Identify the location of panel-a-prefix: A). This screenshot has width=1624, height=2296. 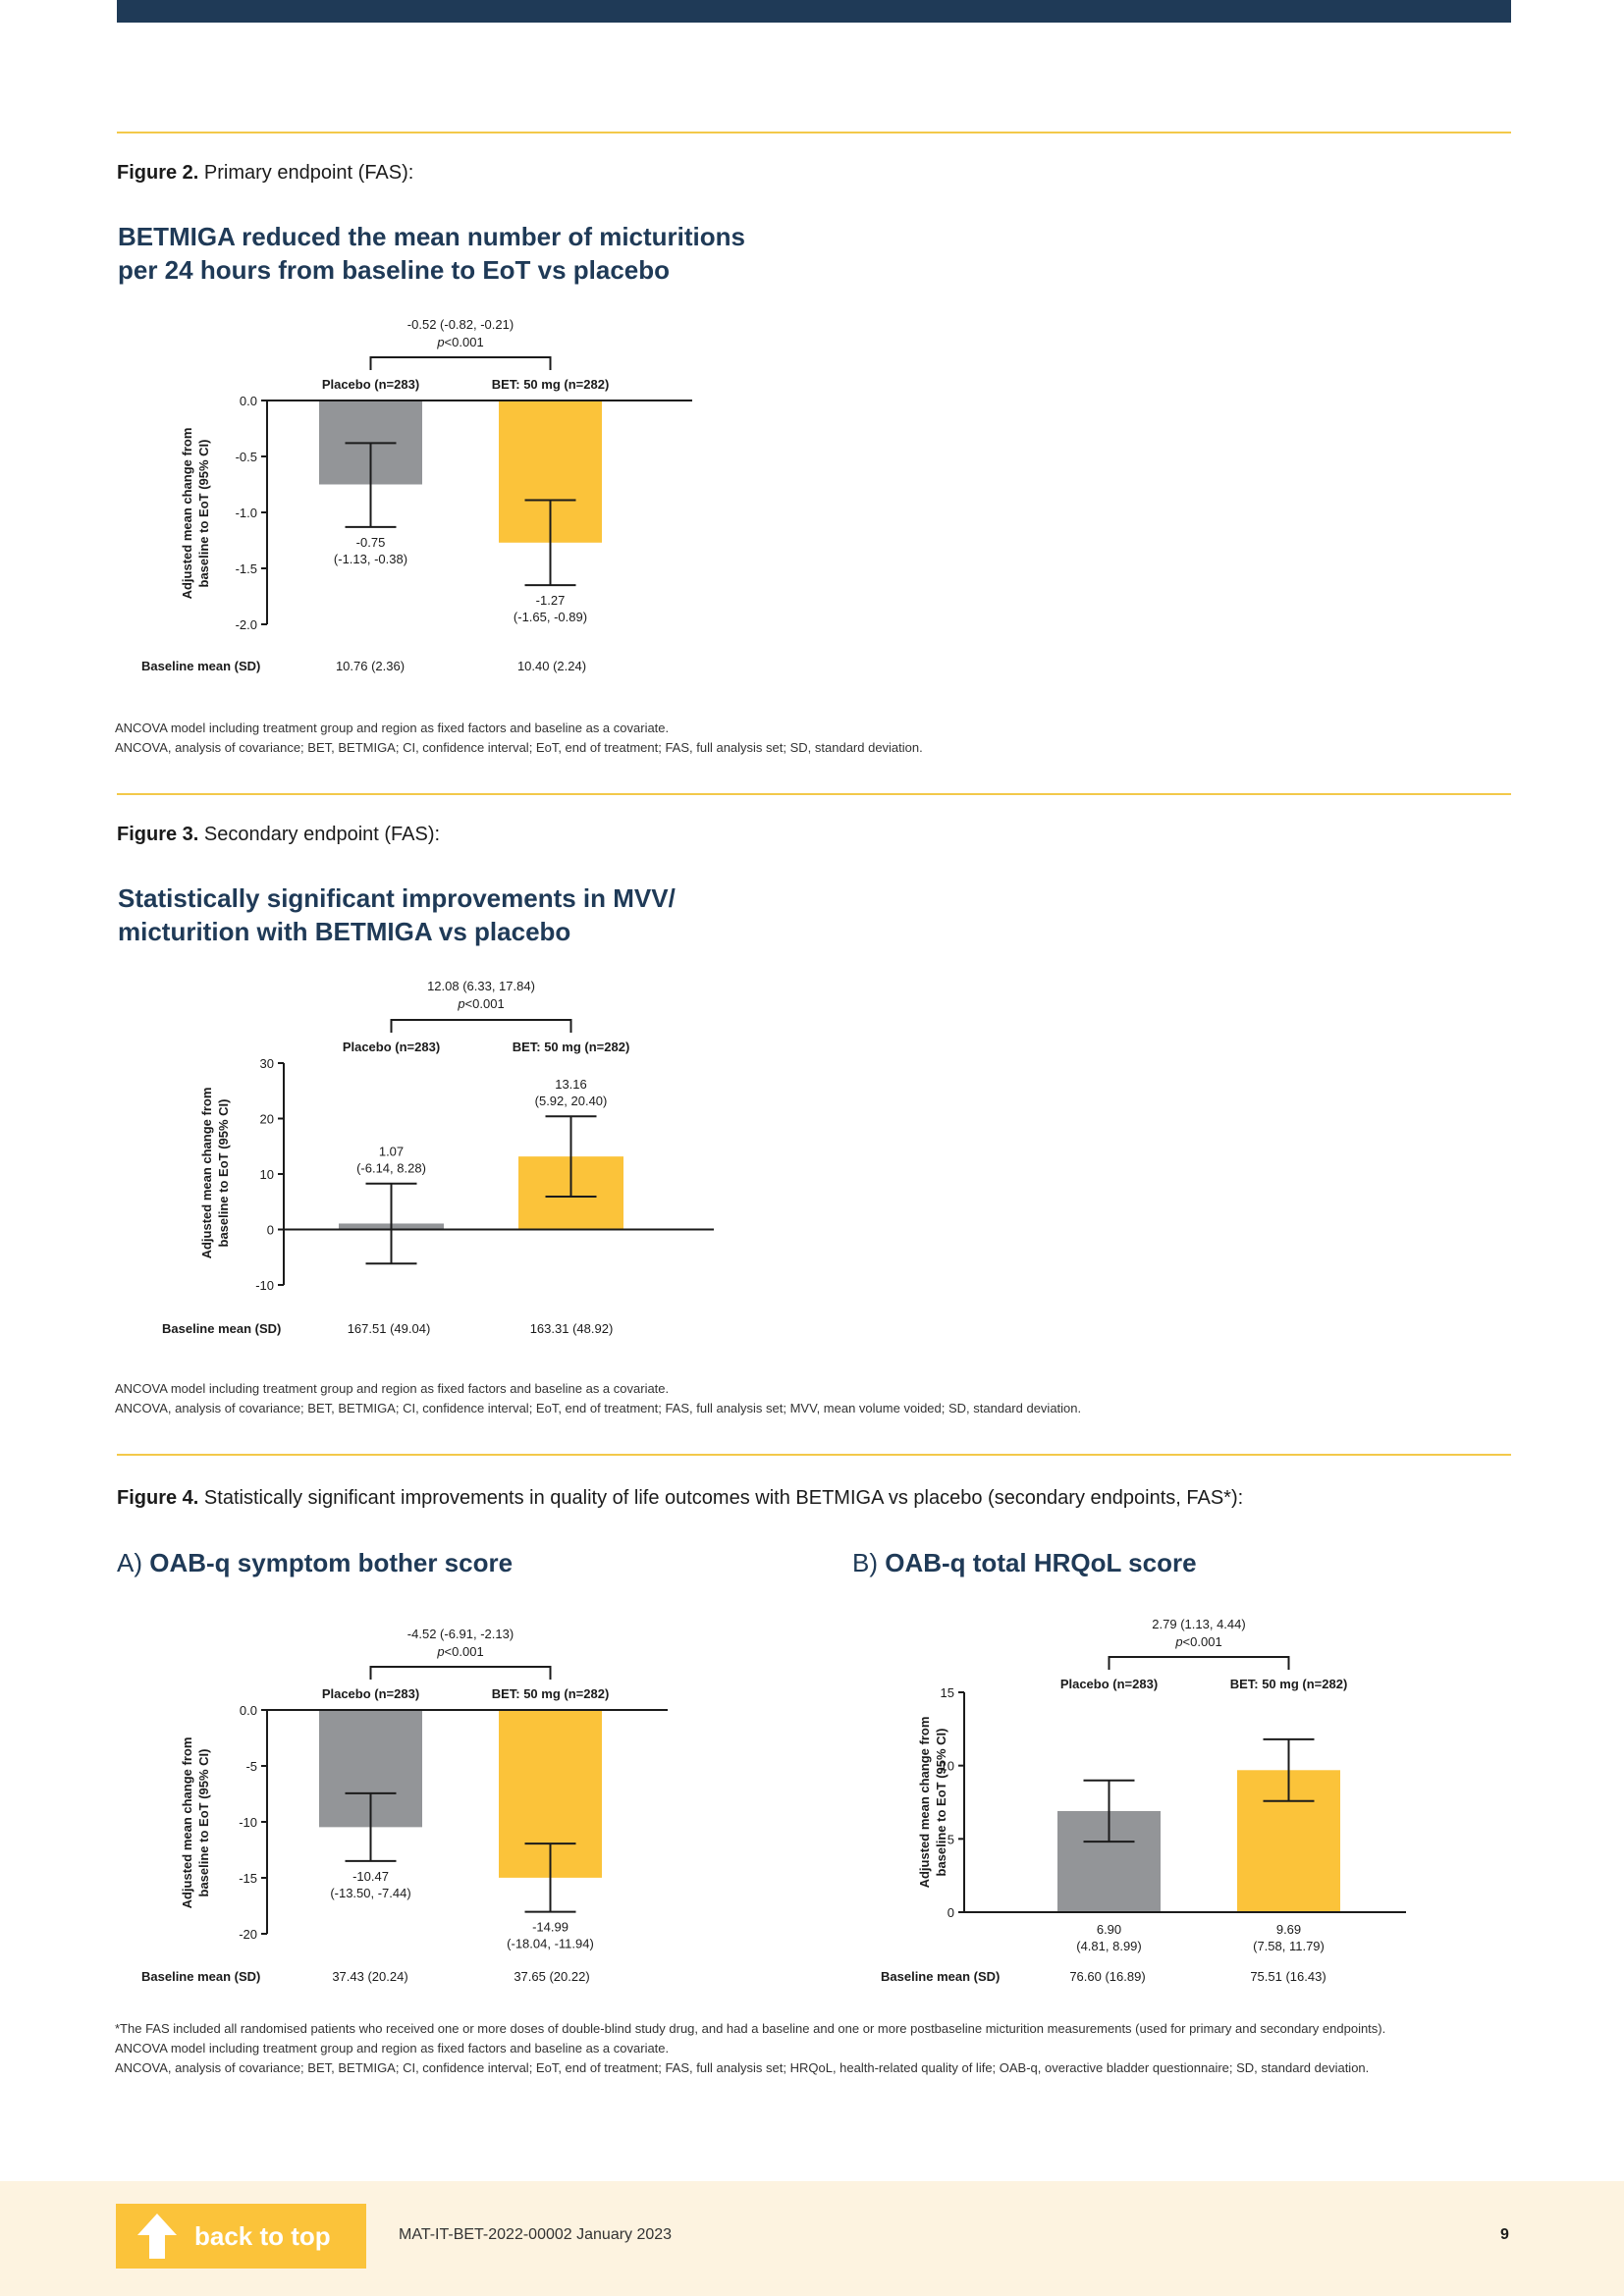
(129, 1563).